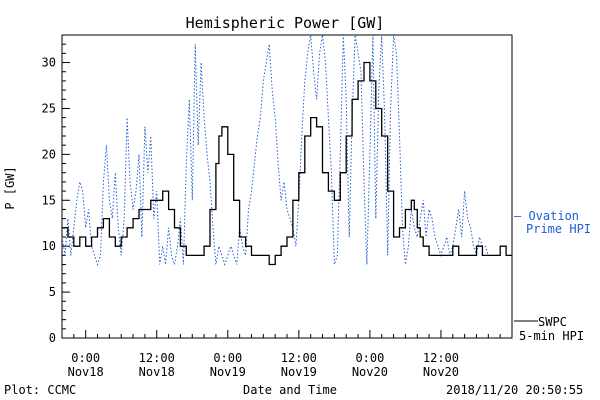 The width and height of the screenshot is (600, 400). What do you see at coordinates (49, 200) in the screenshot?
I see `y-tick-label: 15` at bounding box center [49, 200].